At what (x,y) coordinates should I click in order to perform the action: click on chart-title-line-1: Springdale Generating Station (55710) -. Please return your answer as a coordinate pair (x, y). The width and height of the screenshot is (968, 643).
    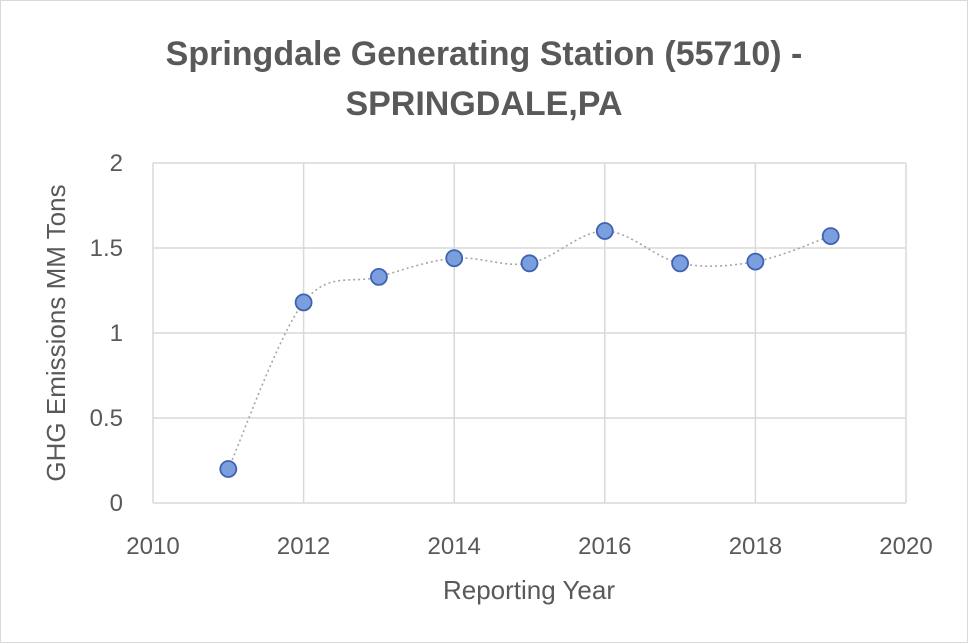
    Looking at the image, I should click on (484, 54).